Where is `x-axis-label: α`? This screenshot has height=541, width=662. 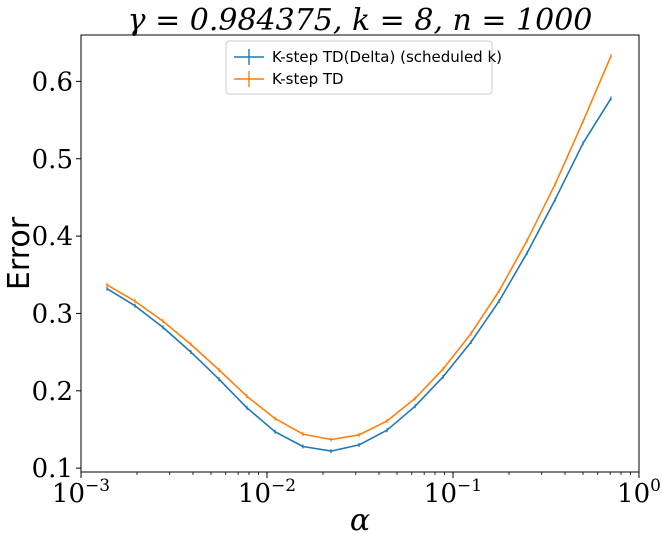
x-axis-label: α is located at coordinates (360, 520).